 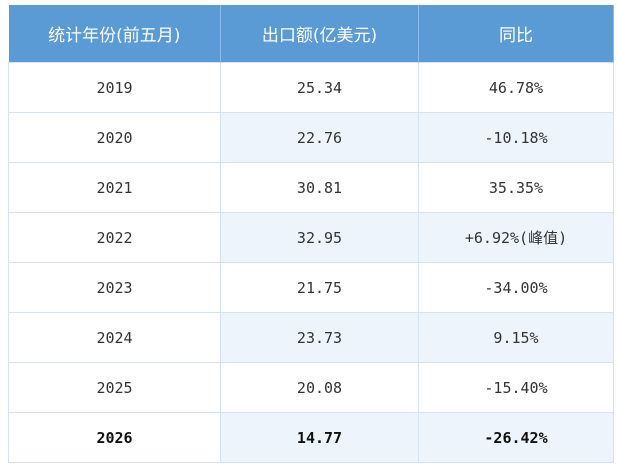 What do you see at coordinates (114, 187) in the screenshot?
I see `year-cell: 2021` at bounding box center [114, 187].